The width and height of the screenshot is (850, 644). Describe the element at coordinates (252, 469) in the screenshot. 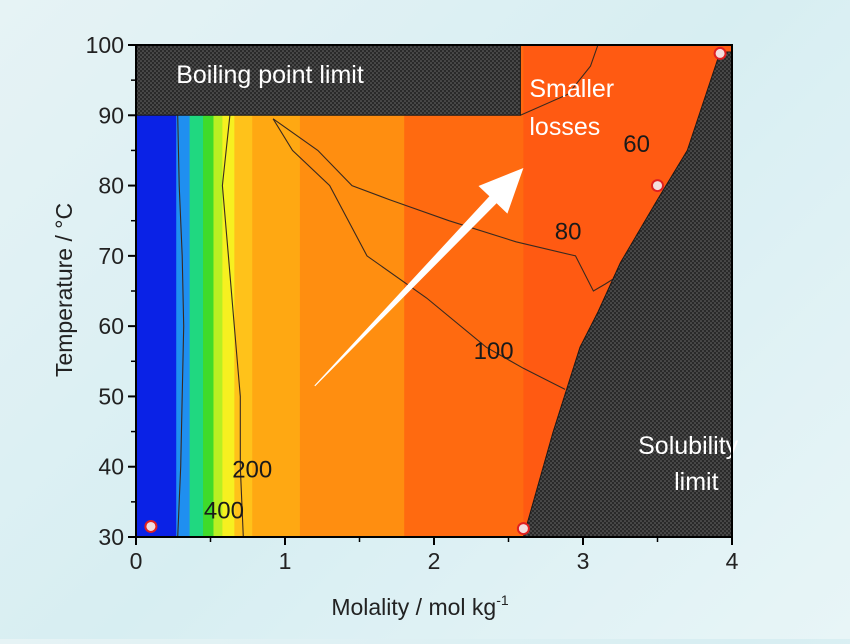

I see `contour-label-200: 200` at that location.